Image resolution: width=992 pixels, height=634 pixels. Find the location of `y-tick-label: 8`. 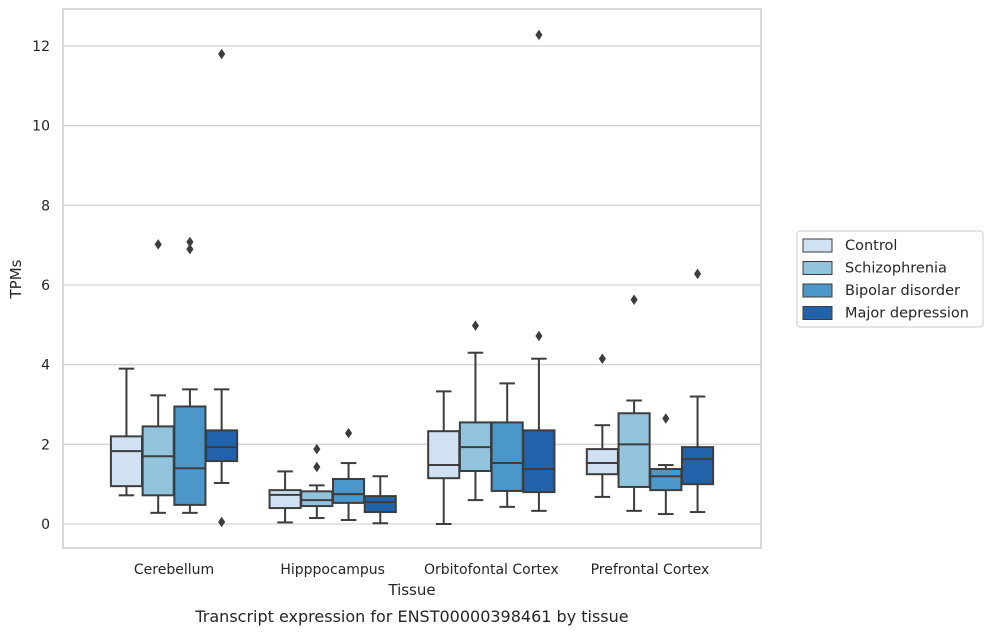

y-tick-label: 8 is located at coordinates (45, 206).